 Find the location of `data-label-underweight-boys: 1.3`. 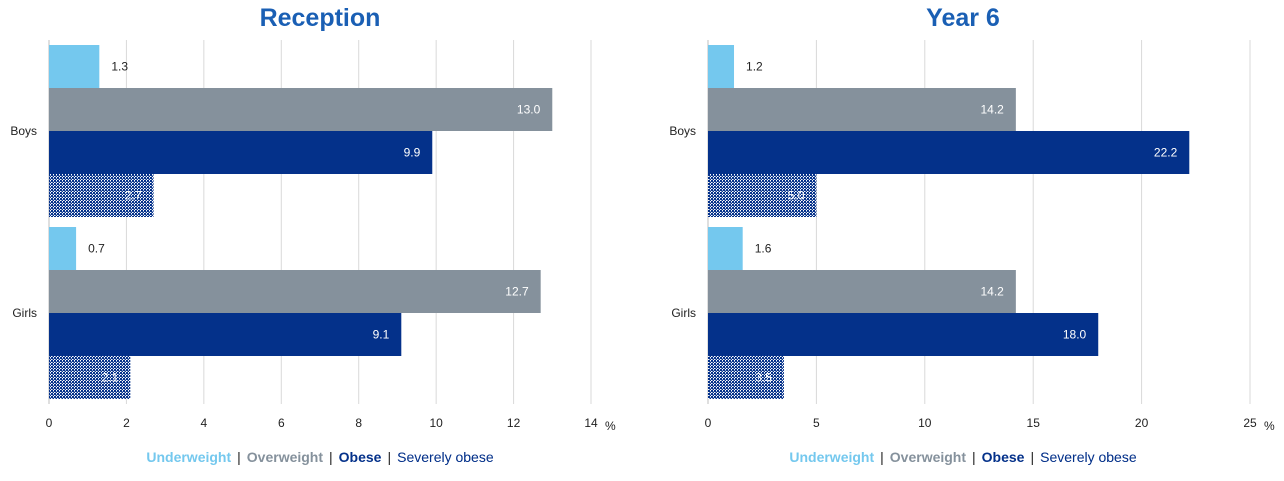

data-label-underweight-boys: 1.3 is located at coordinates (119, 67).